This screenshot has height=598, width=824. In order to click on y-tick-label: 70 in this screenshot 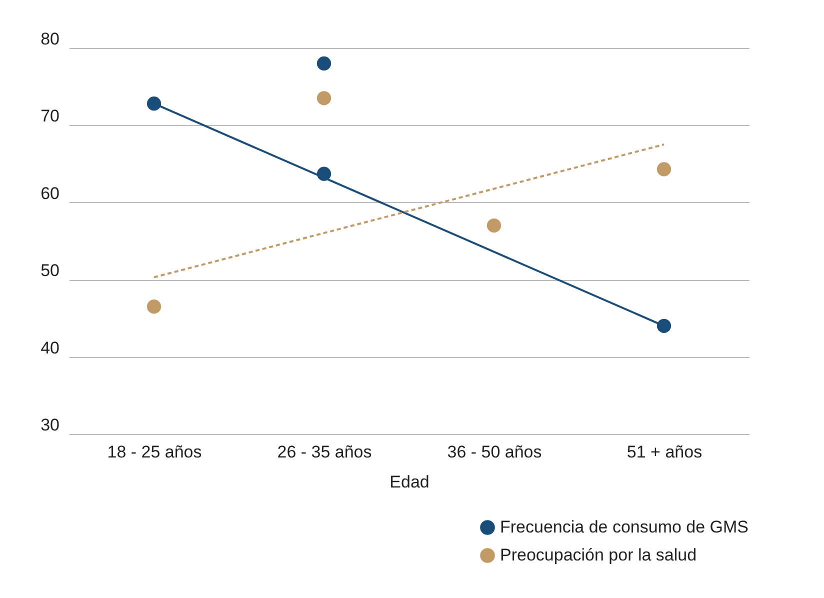, I will do `click(50, 116)`.